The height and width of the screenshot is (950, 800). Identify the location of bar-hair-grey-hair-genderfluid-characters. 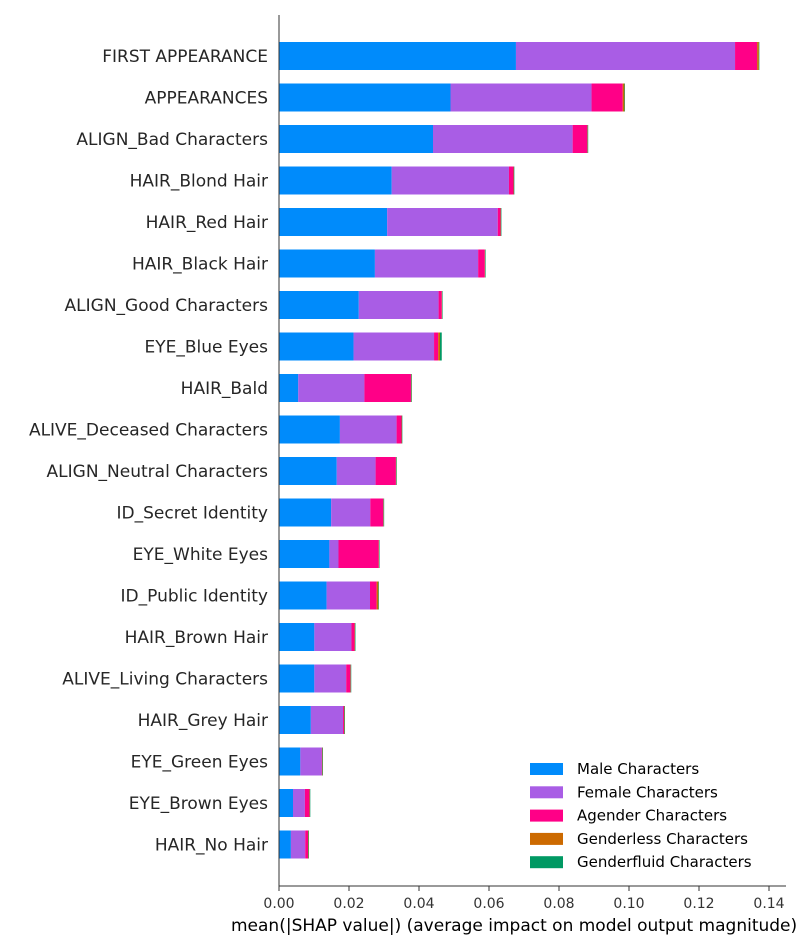
(344, 720).